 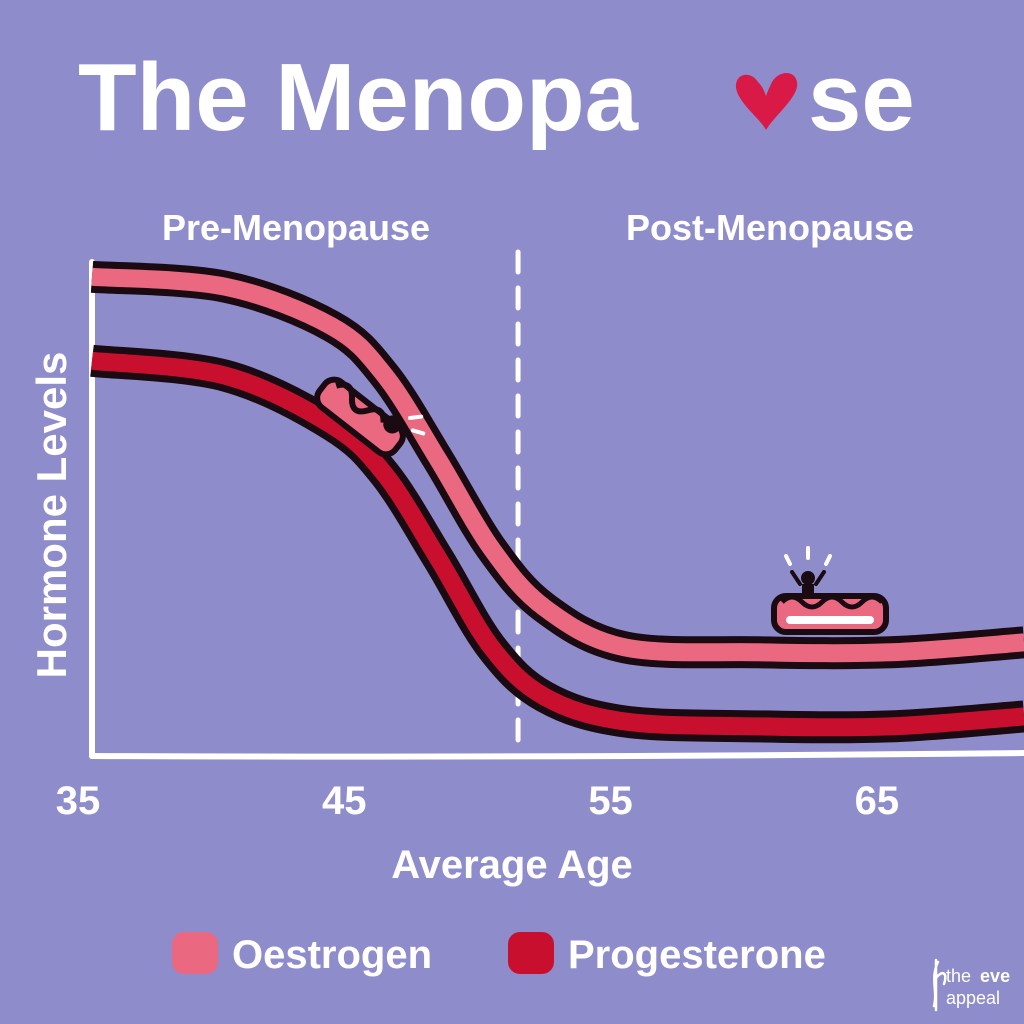 I want to click on title-group: The Menopa se, so click(x=496, y=97).